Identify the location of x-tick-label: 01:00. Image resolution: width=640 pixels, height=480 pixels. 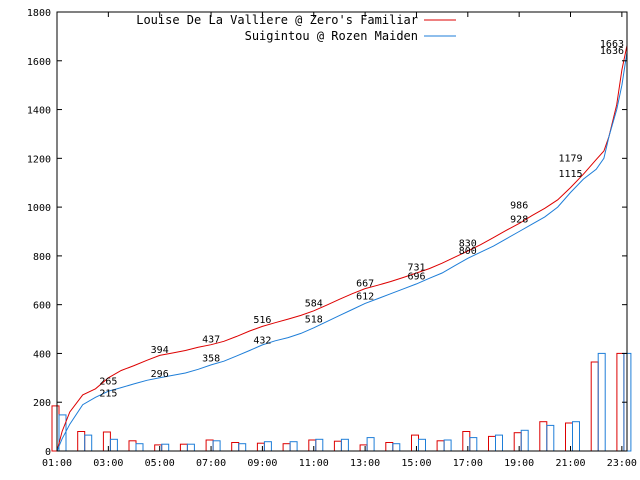
(57, 463).